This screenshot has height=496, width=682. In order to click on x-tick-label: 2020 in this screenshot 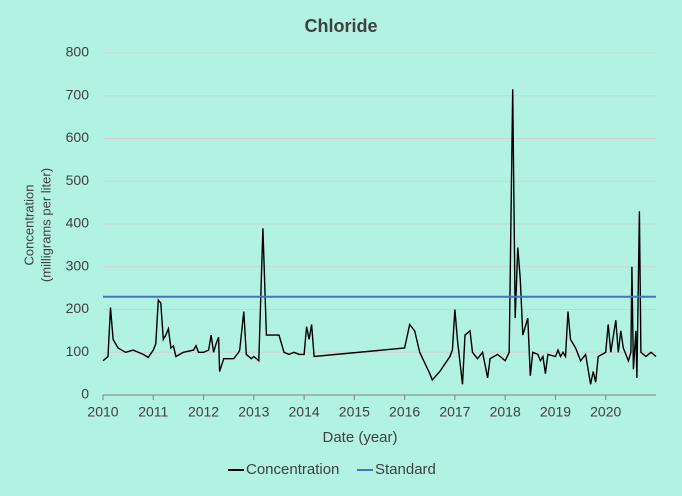, I will do `click(605, 412)`.